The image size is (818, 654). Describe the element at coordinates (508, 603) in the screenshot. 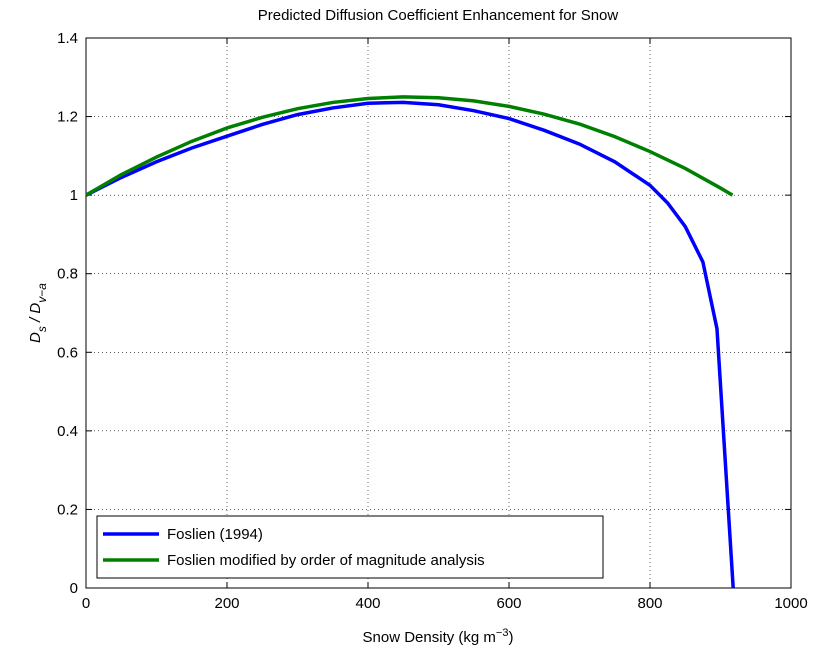

I see `x-tick-label: 600` at that location.